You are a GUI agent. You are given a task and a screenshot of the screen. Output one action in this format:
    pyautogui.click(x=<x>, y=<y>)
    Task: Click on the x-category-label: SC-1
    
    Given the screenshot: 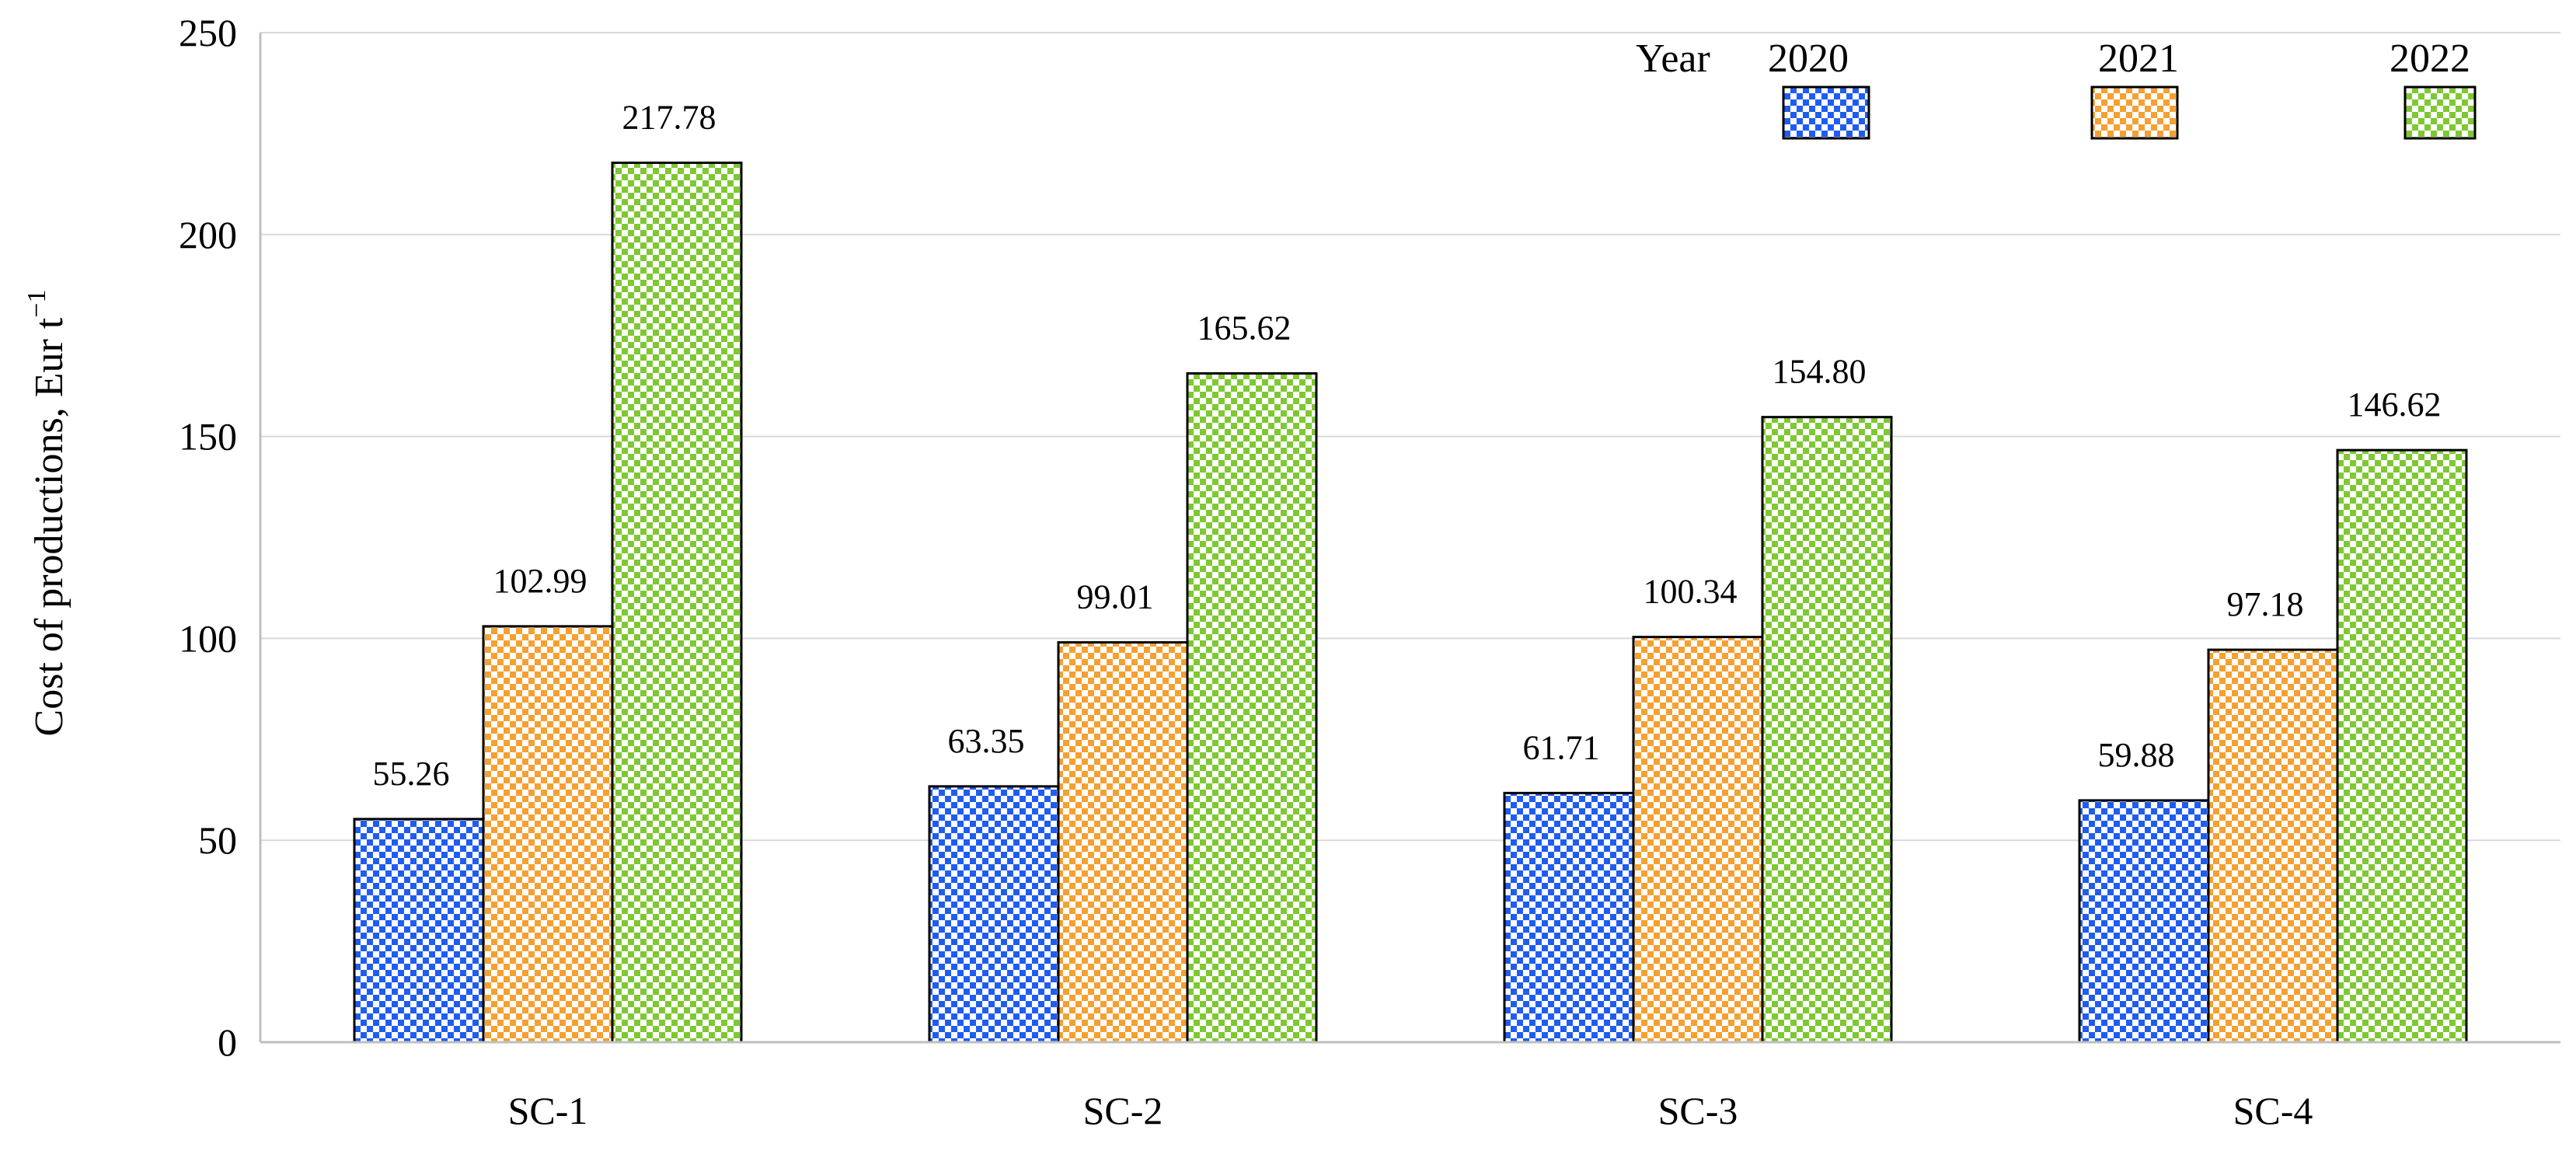 What is the action you would take?
    pyautogui.click(x=548, y=1110)
    